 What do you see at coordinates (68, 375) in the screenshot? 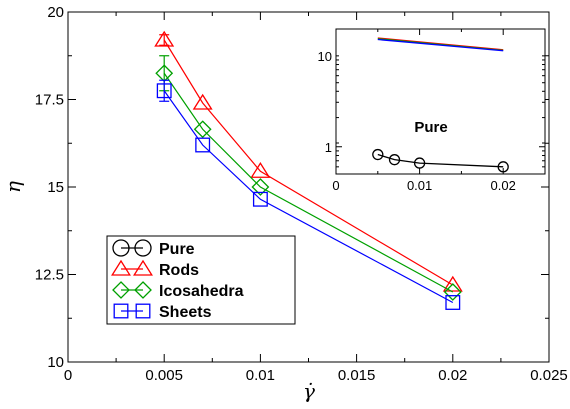
I see `x-tick-label: 0` at bounding box center [68, 375].